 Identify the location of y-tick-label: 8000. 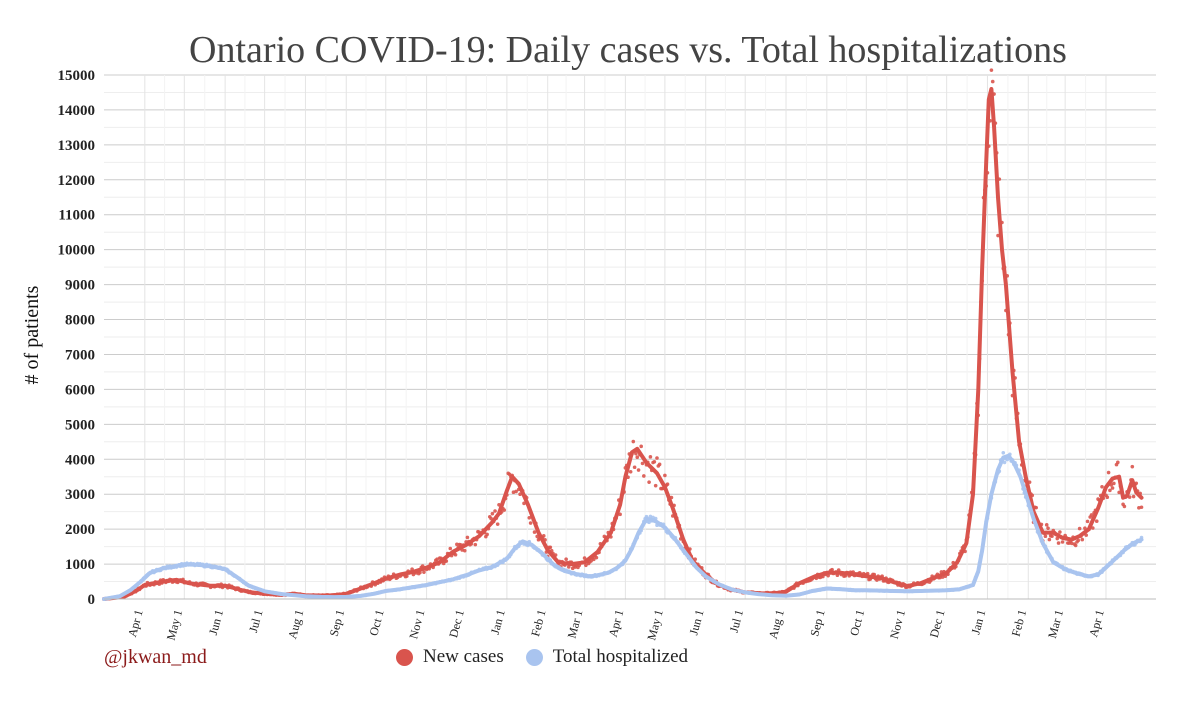
(80, 321).